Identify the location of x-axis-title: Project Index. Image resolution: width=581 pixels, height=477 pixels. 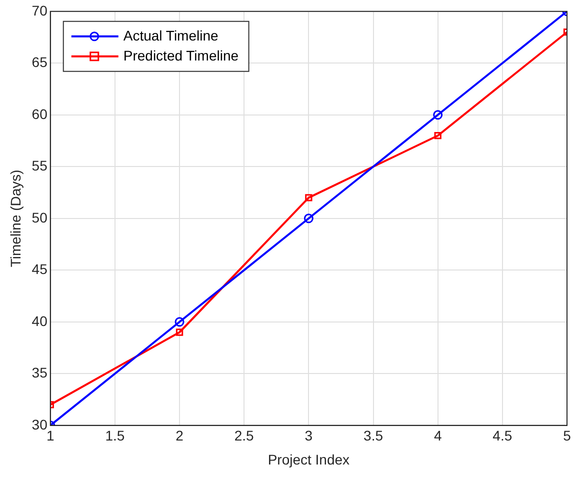
(309, 459).